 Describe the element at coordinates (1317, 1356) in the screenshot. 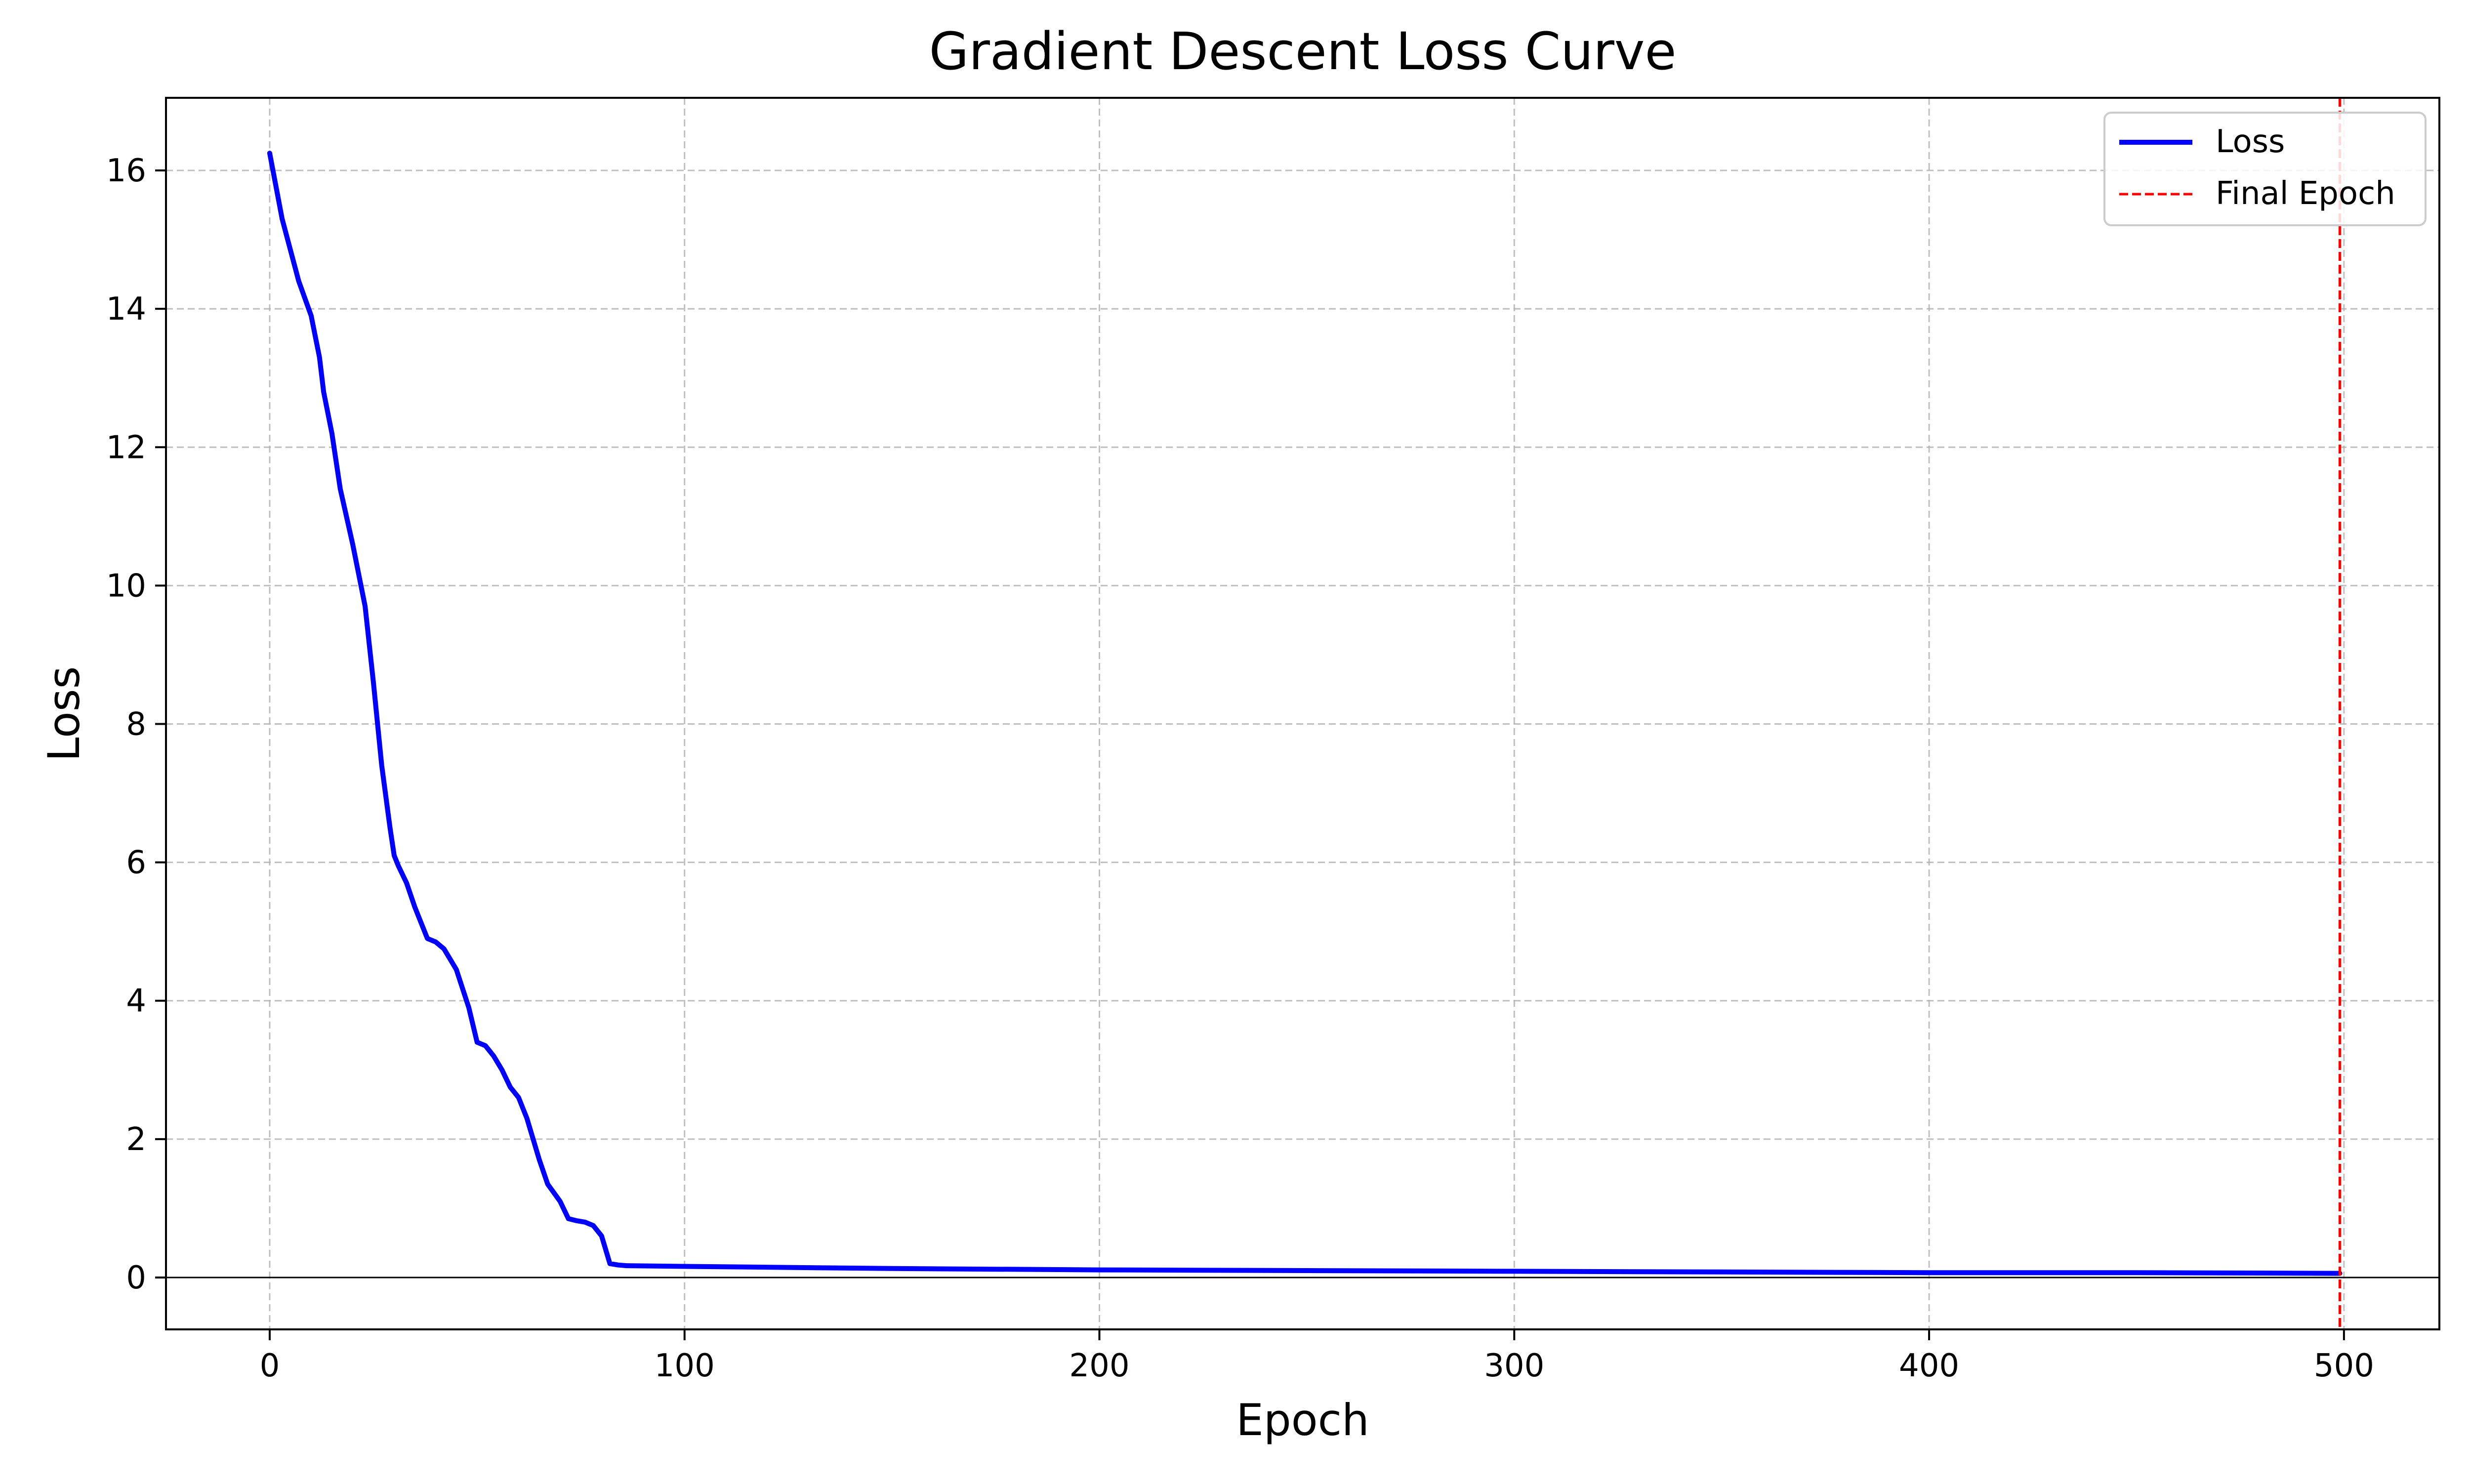

I see `x-axis-ticks: 0 100 200 300 400 500` at that location.